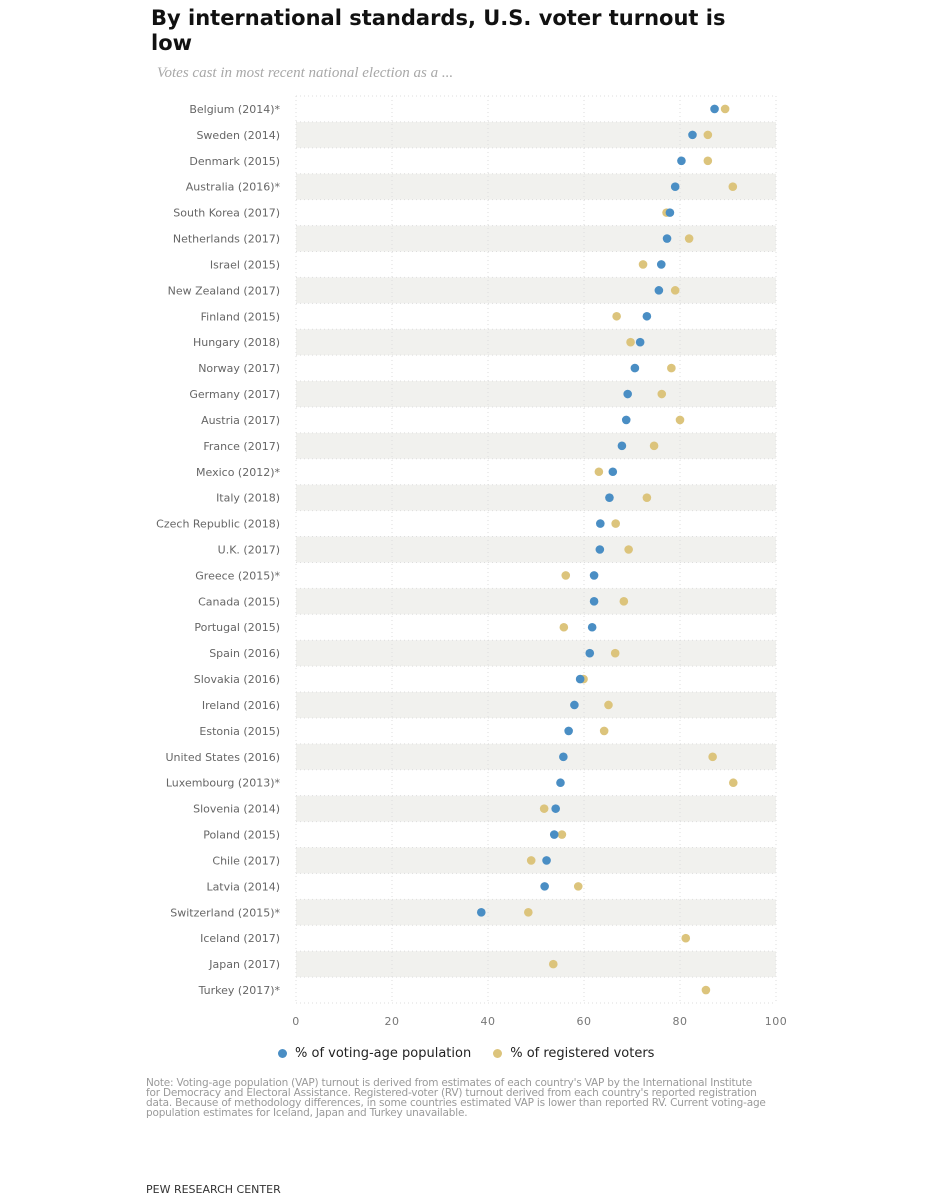 This screenshot has height=1200, width=927. What do you see at coordinates (244, 653) in the screenshot?
I see `category-label: Spain (2016)` at bounding box center [244, 653].